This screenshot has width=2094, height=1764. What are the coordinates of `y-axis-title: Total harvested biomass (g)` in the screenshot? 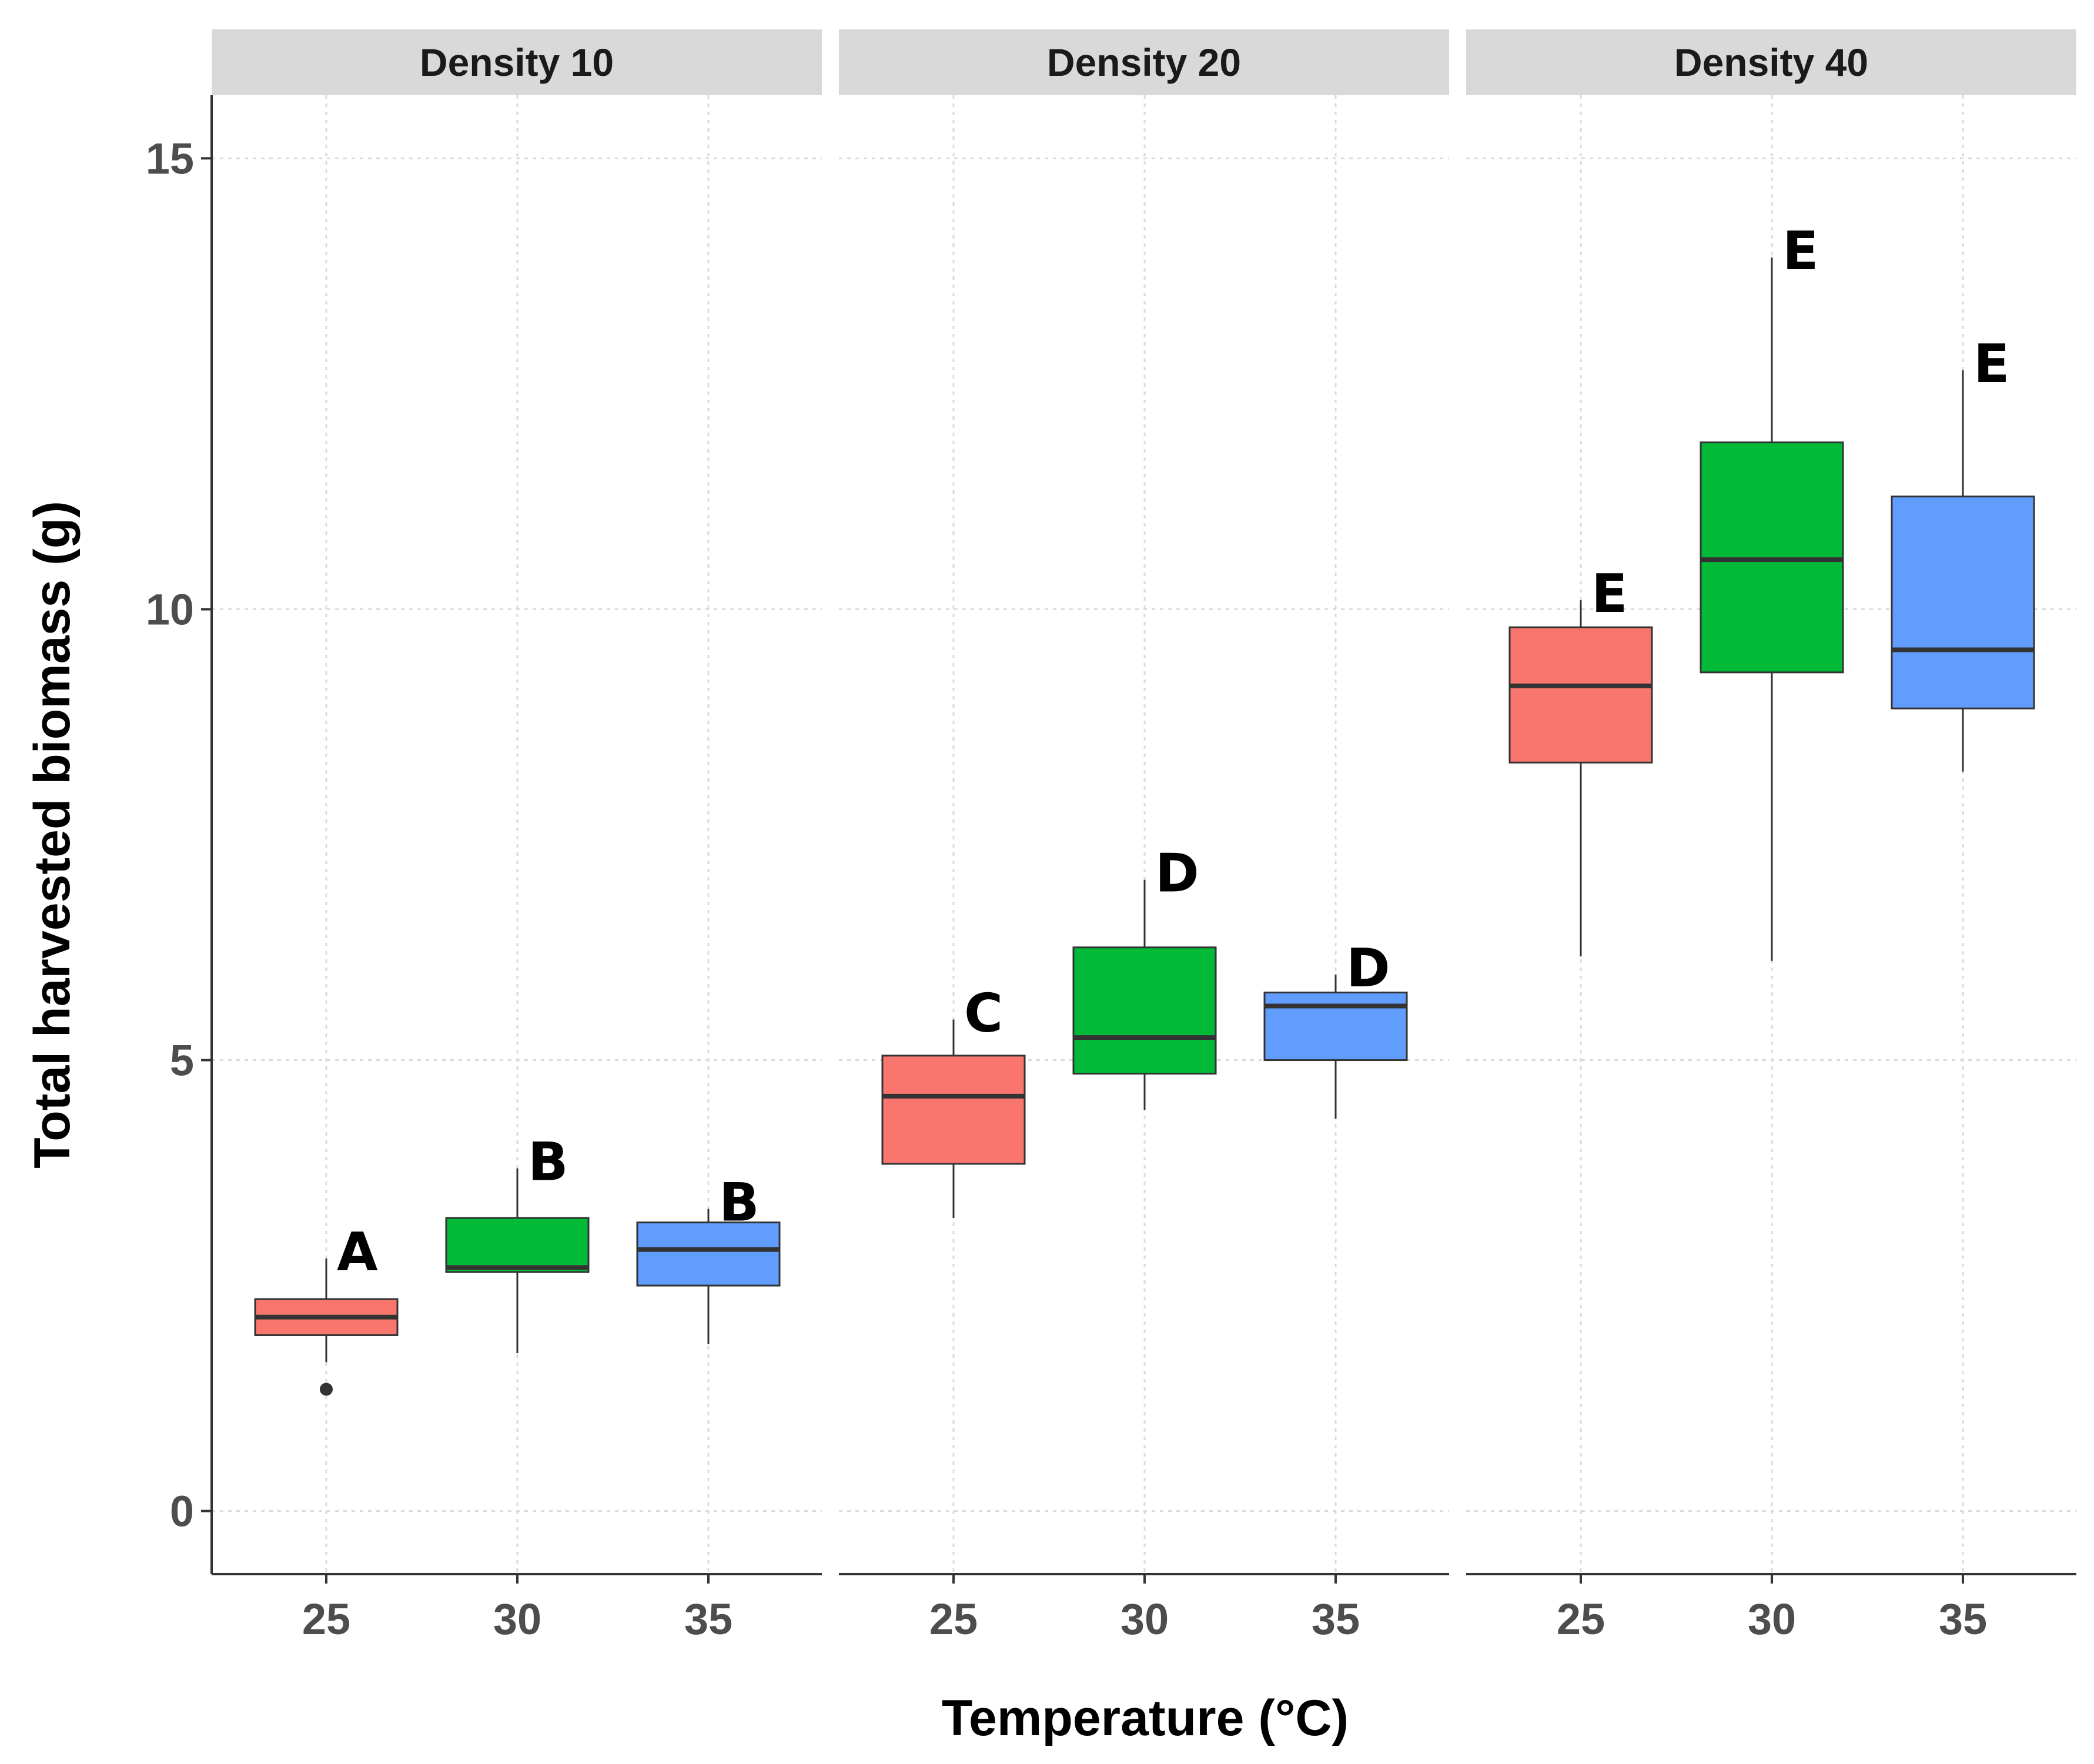 It's located at (52, 835).